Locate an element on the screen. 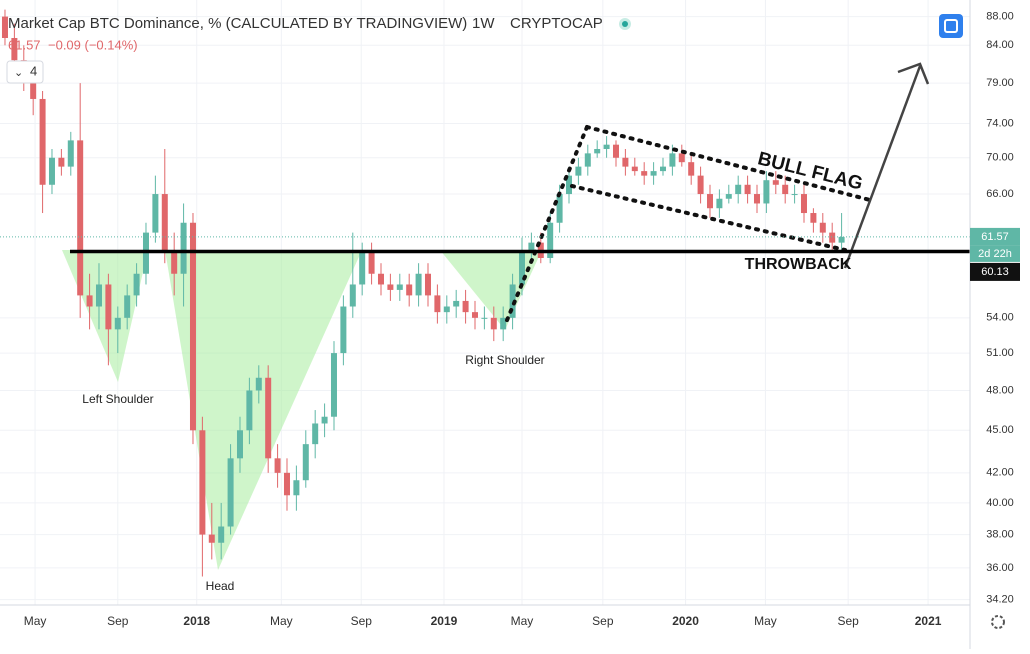  y-tick-label: 84.00 is located at coordinates (1000, 45).